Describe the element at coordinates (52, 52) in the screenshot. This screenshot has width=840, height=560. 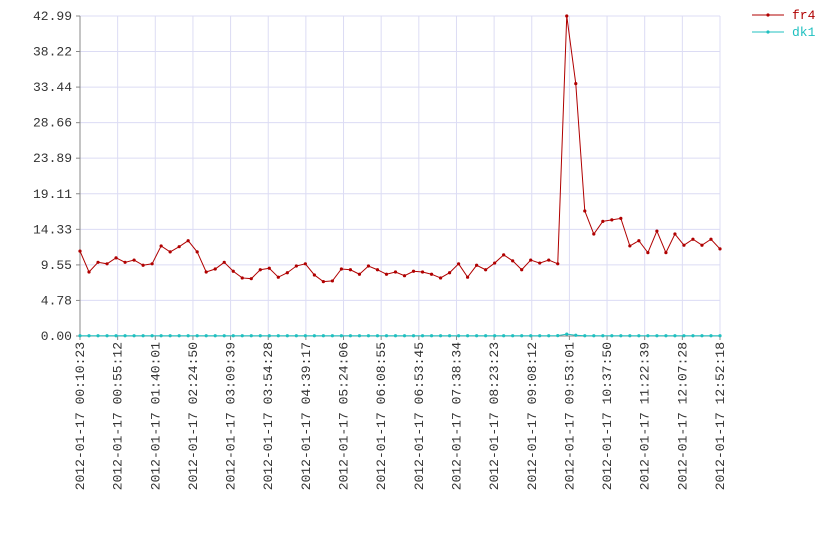
I see `y-tick-label: 38.22` at that location.